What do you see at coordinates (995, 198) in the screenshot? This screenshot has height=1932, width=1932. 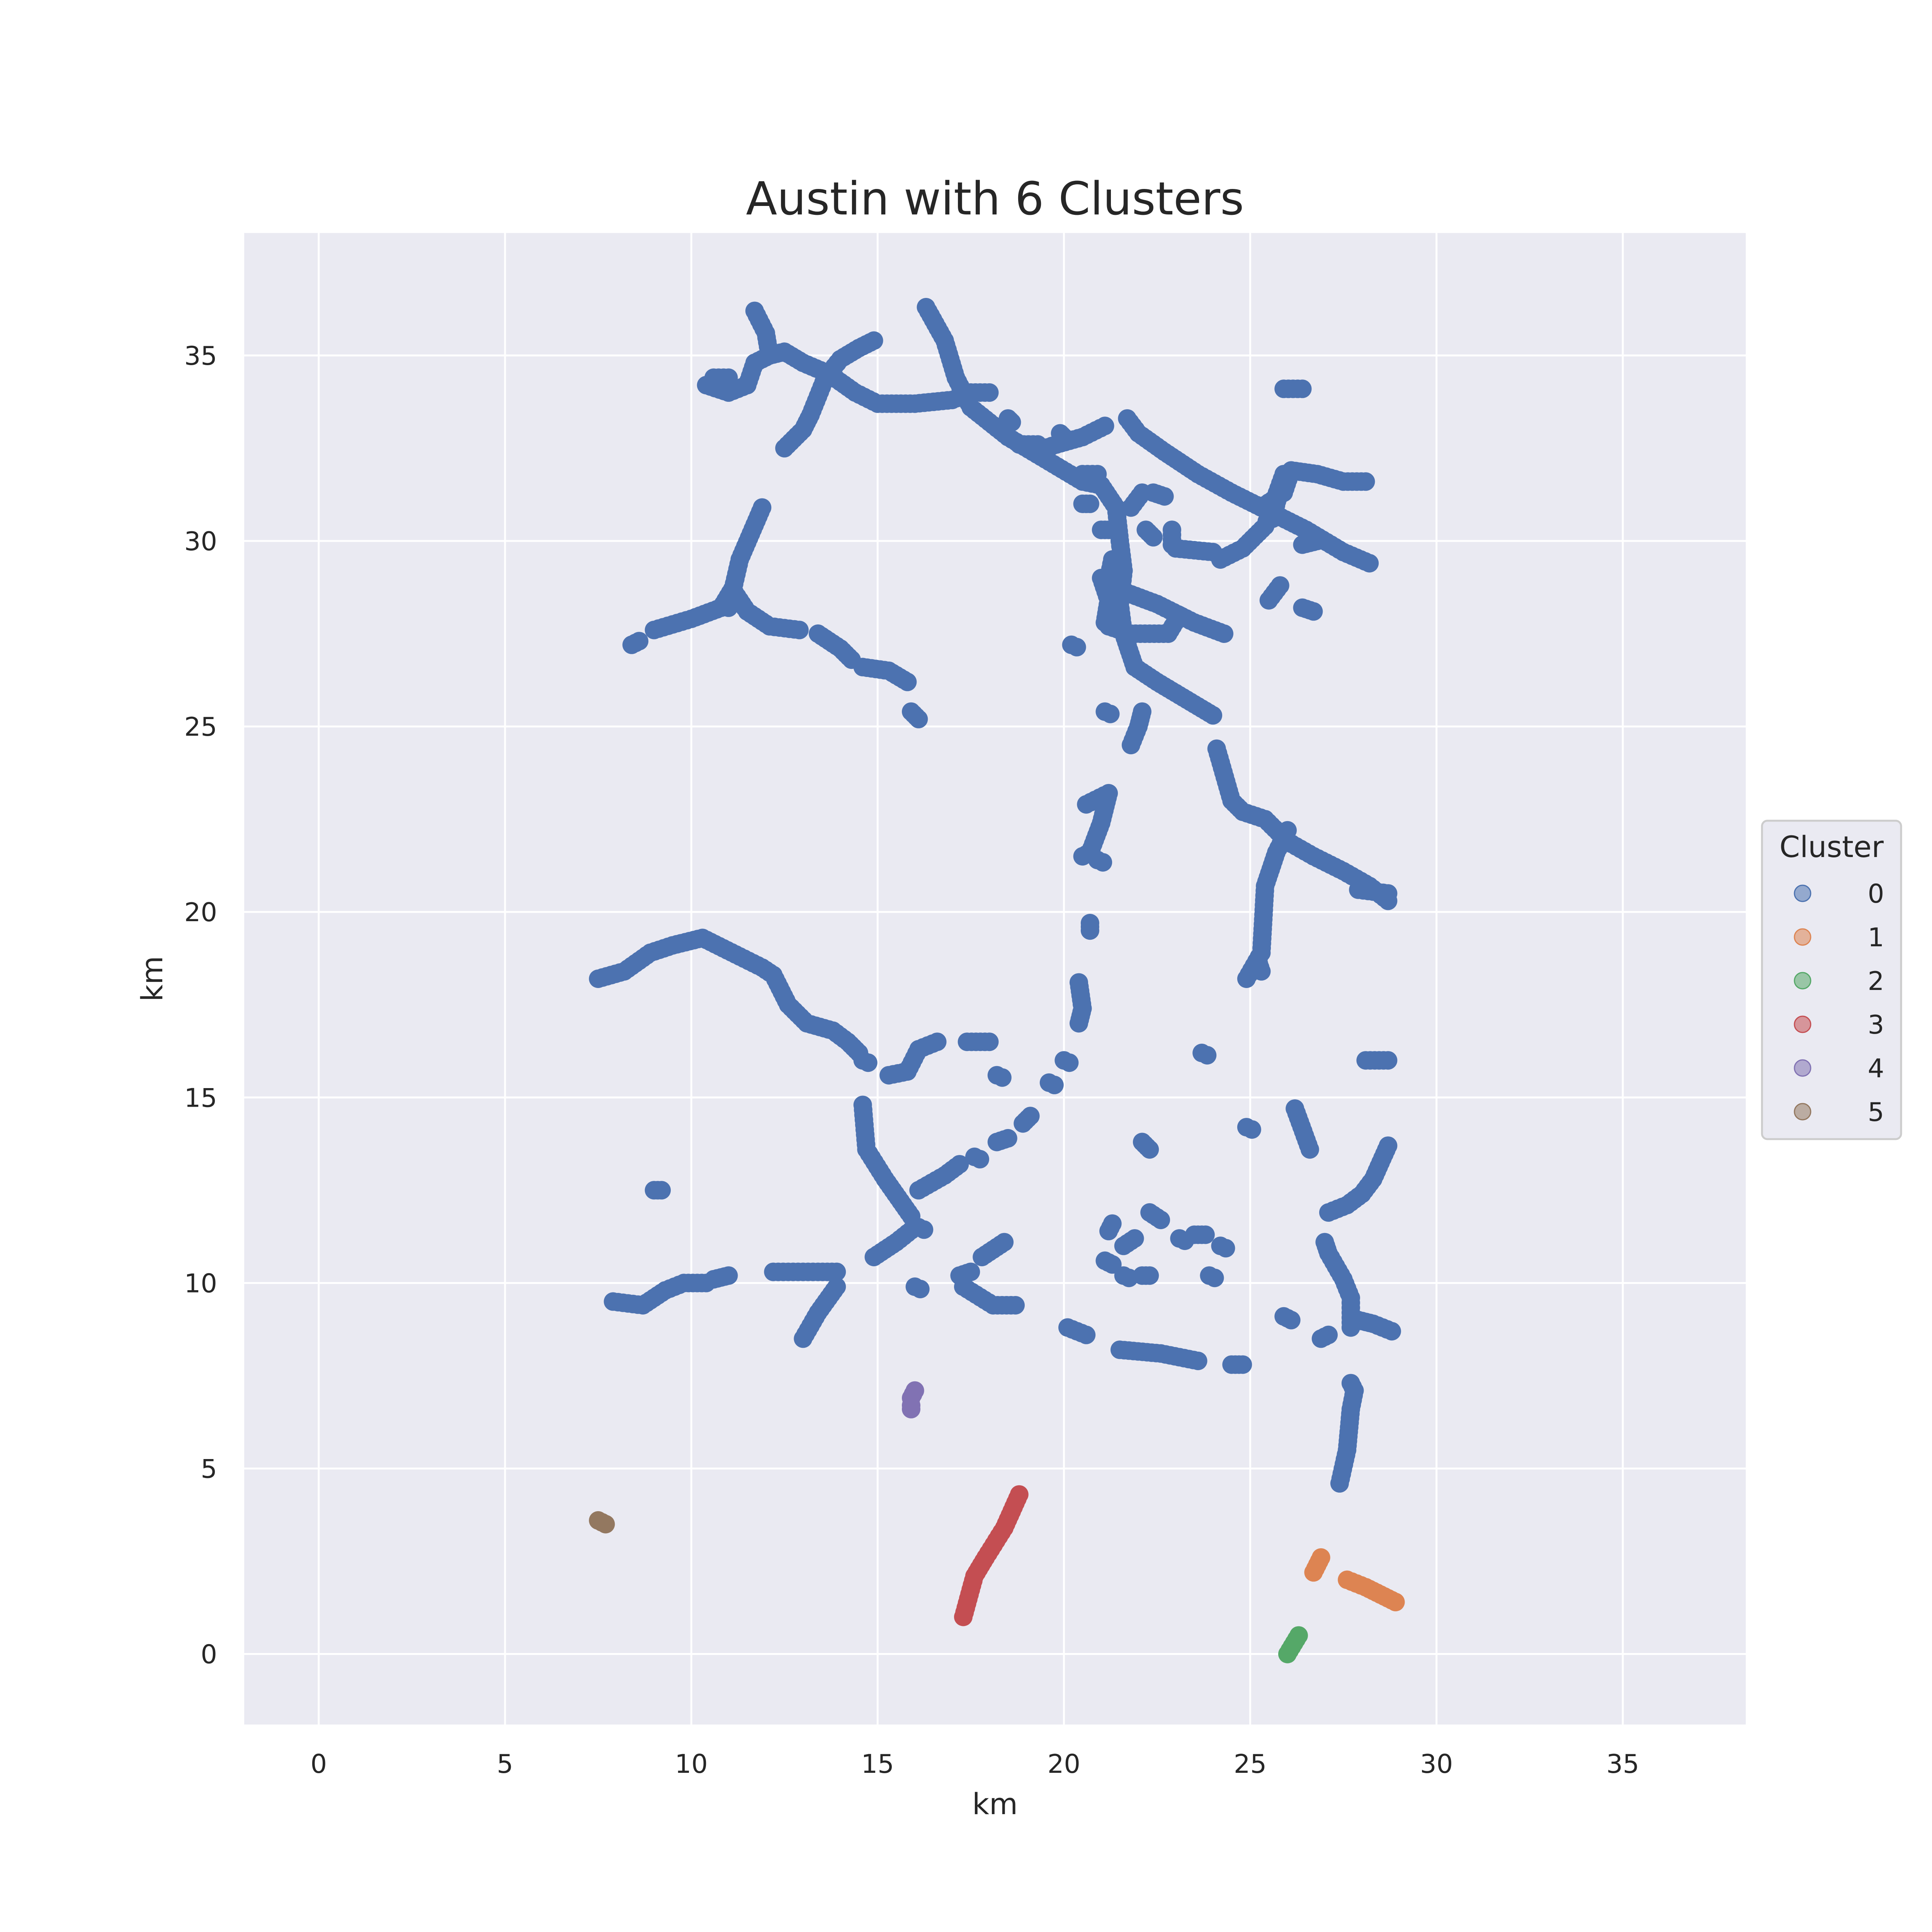 I see `chart-title: Austin with 6 Clusters` at bounding box center [995, 198].